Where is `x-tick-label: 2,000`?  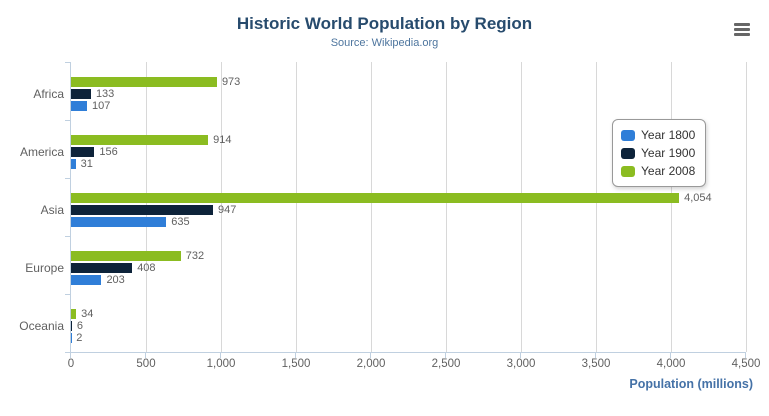 x-tick-label: 2,000 is located at coordinates (371, 364).